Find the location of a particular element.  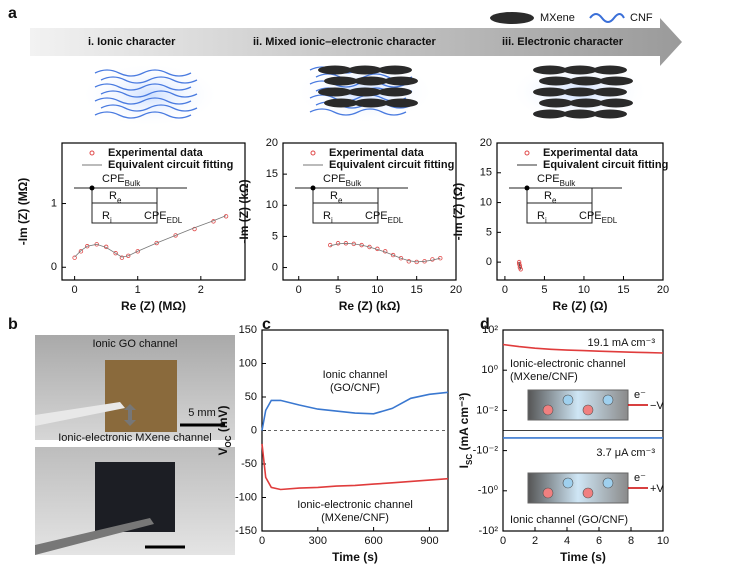

photo-label: Ionic GO channel is located at coordinates (135, 344).